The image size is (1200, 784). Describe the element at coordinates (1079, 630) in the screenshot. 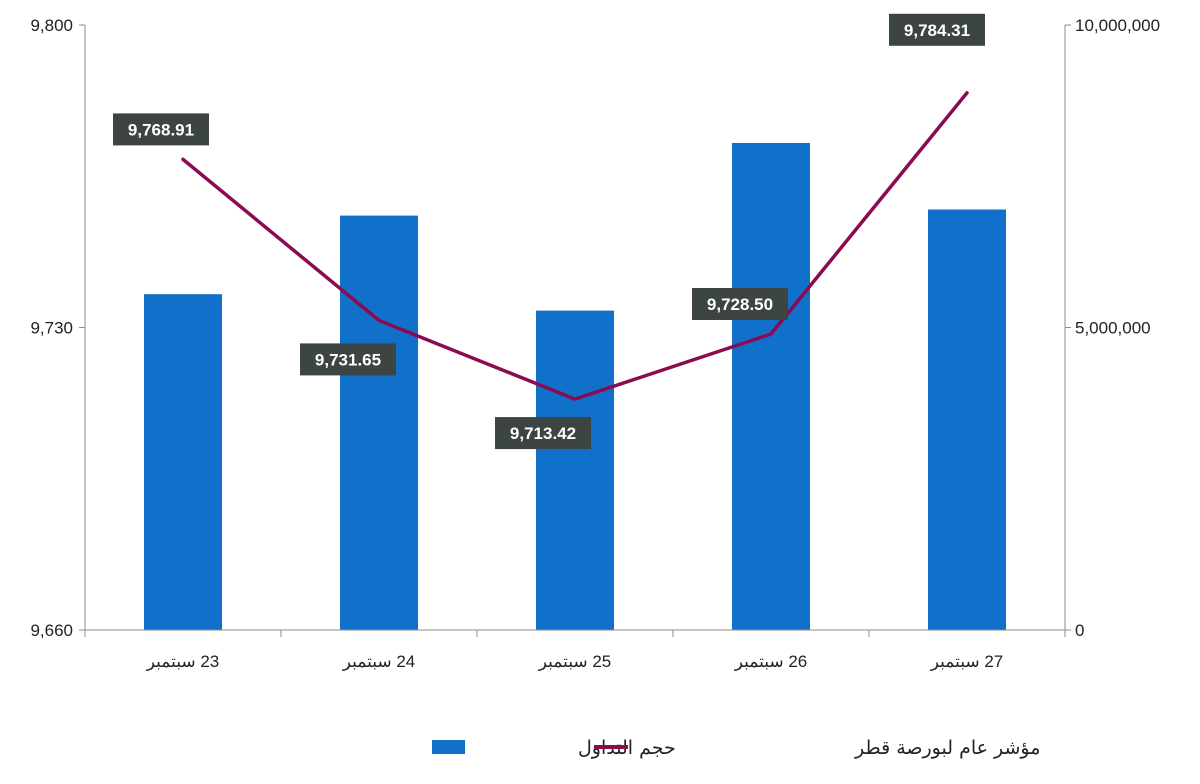

I see `right-tick-label: 0` at that location.